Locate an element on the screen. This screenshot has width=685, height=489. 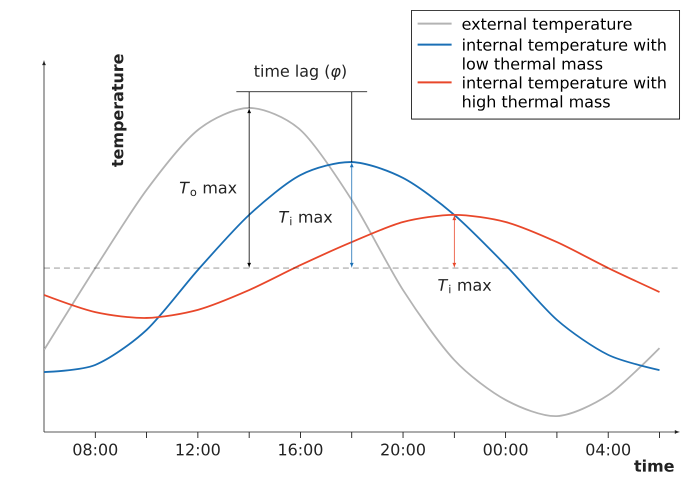
text: time lag (φ) is located at coordinates (300, 72).